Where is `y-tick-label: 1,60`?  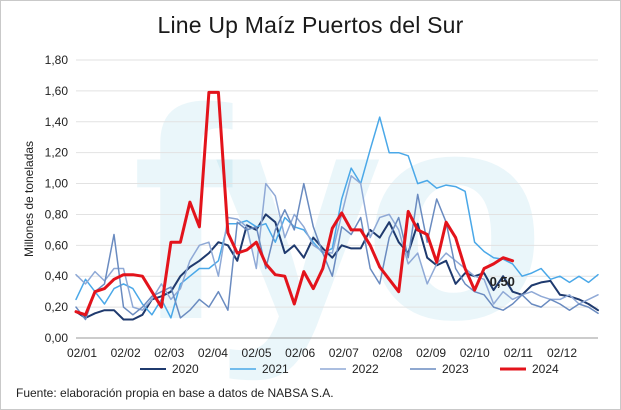 y-tick-label: 1,60 is located at coordinates (57, 91).